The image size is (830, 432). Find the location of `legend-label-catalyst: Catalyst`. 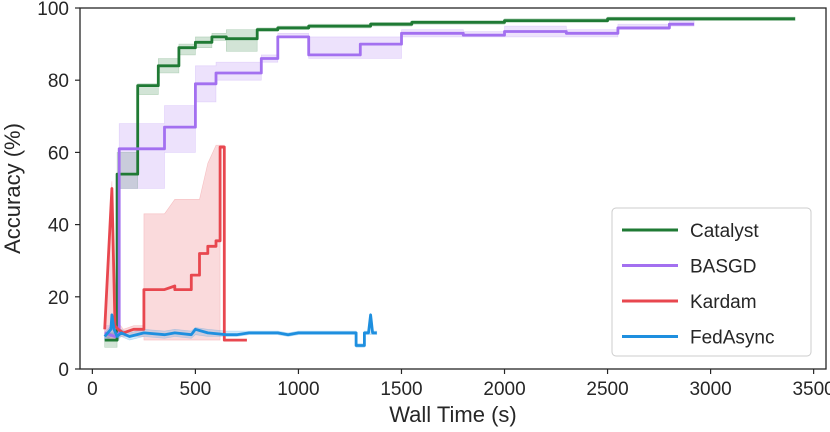

legend-label-catalyst: Catalyst is located at coordinates (724, 231).